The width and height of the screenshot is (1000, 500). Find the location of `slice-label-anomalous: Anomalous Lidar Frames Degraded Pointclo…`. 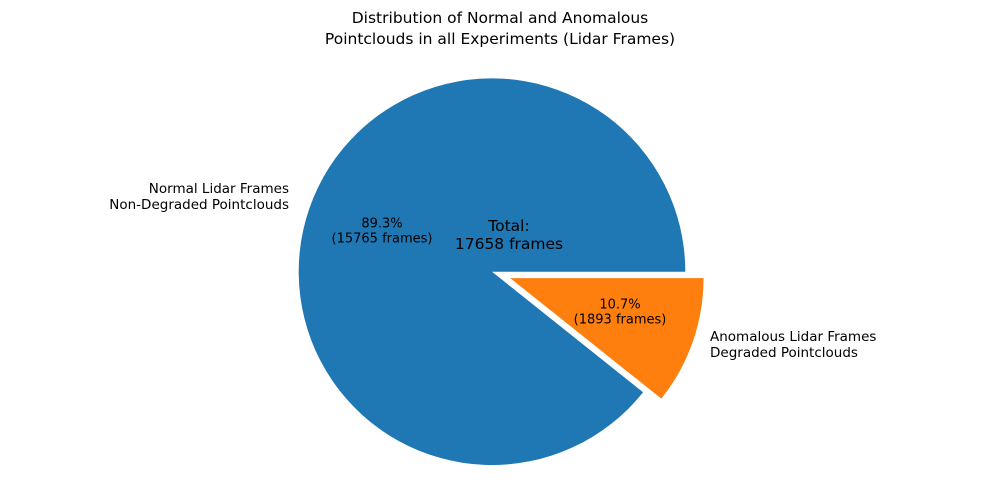

slice-label-anomalous: Anomalous Lidar Frames Degraded Pointclo… is located at coordinates (793, 345).